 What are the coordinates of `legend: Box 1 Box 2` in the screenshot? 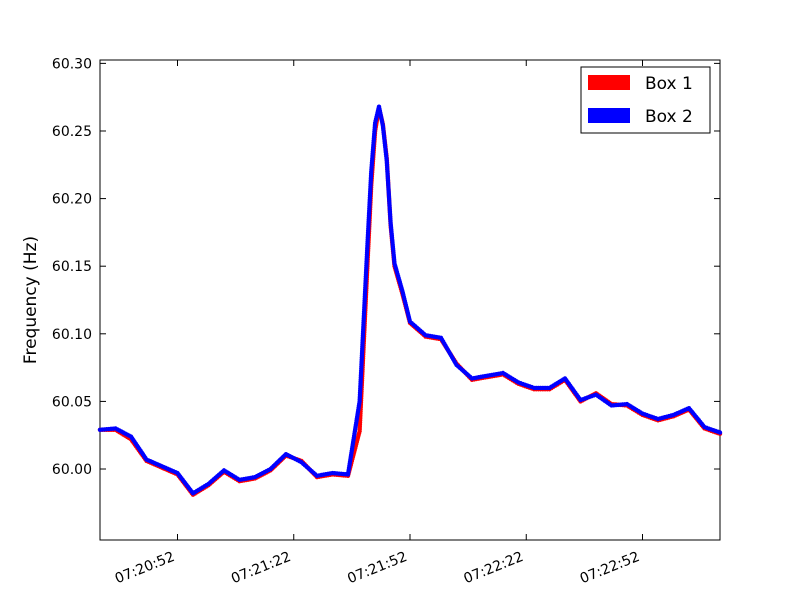 It's located at (645, 100).